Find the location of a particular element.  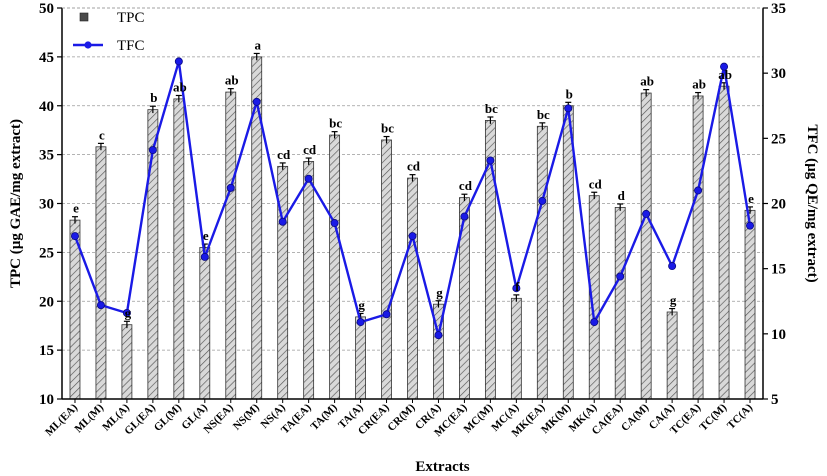

right-axis-title: TFC (µg QE/mg extract) is located at coordinates (812, 203).